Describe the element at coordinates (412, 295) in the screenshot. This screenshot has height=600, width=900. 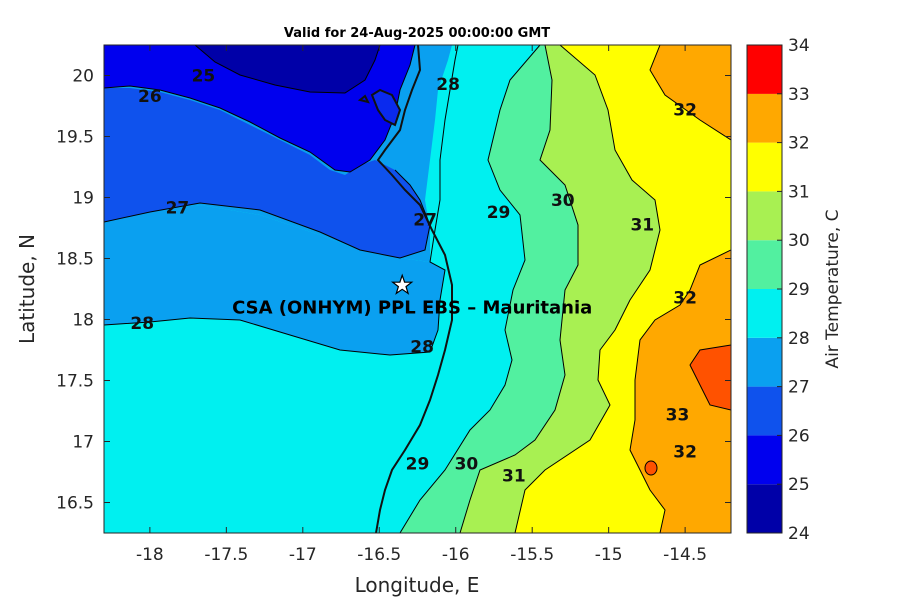
I see `site-marker-group: CSA (ONHYM) PPL EBS – Mauritania` at that location.